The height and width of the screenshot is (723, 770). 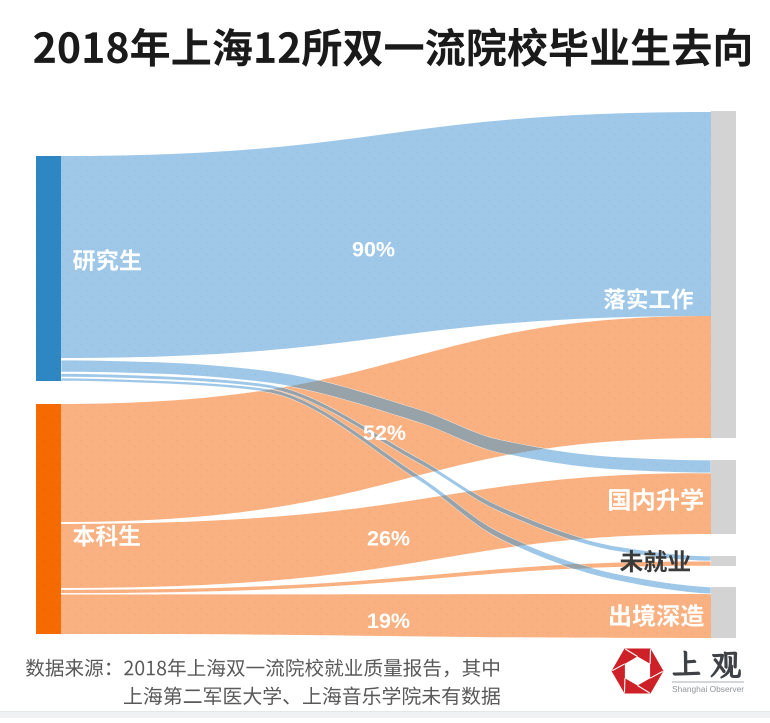 I want to click on svg-text: Shanghai Observer, so click(x=708, y=689).